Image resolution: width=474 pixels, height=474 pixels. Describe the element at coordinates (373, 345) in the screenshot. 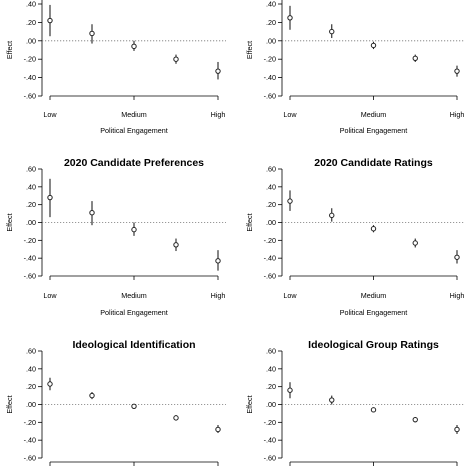

I see `panel-title: Ideological Group Ratings` at that location.